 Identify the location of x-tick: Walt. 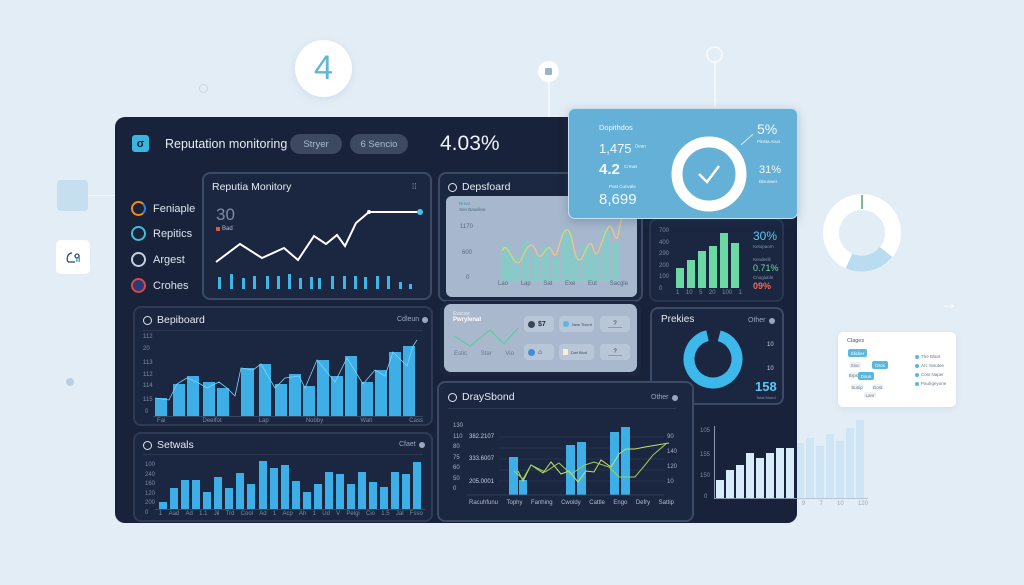
(366, 421).